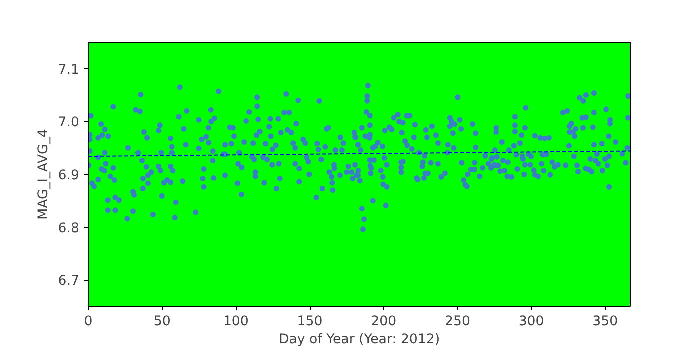  Describe the element at coordinates (384, 322) in the screenshot. I see `x-tick-label: 200` at that location.